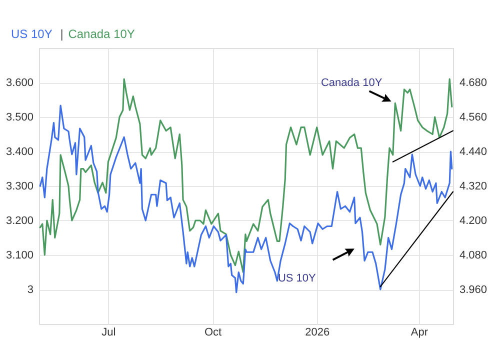  Describe the element at coordinates (419, 332) in the screenshot. I see `x-tick-label: Apr` at that location.